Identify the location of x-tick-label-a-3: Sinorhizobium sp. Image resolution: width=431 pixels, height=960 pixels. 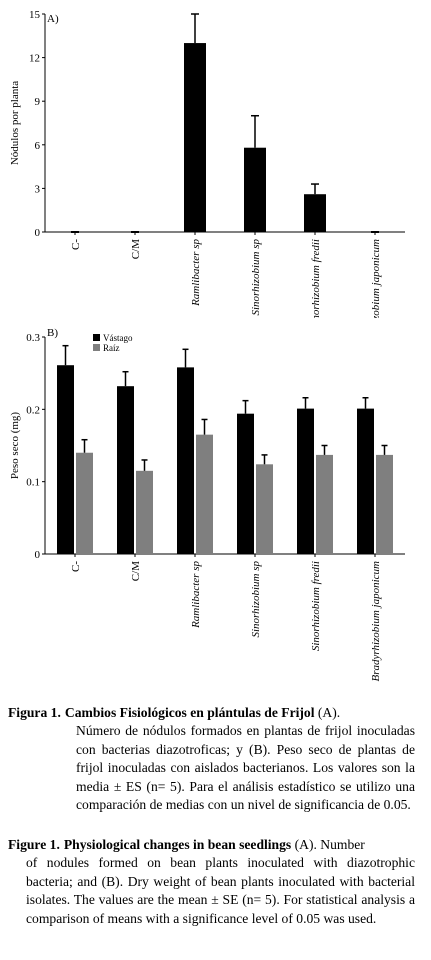
(256, 277).